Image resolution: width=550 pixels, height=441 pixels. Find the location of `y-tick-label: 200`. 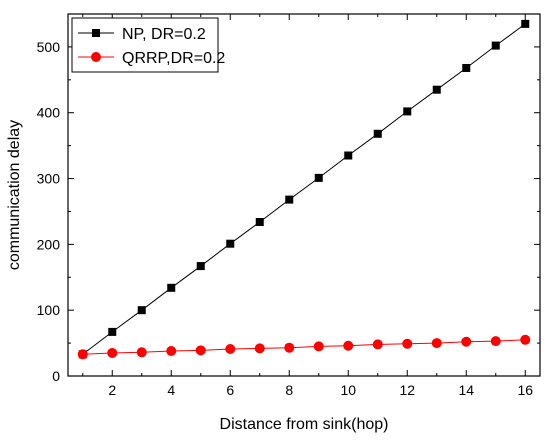

y-tick-label: 200 is located at coordinates (49, 244).